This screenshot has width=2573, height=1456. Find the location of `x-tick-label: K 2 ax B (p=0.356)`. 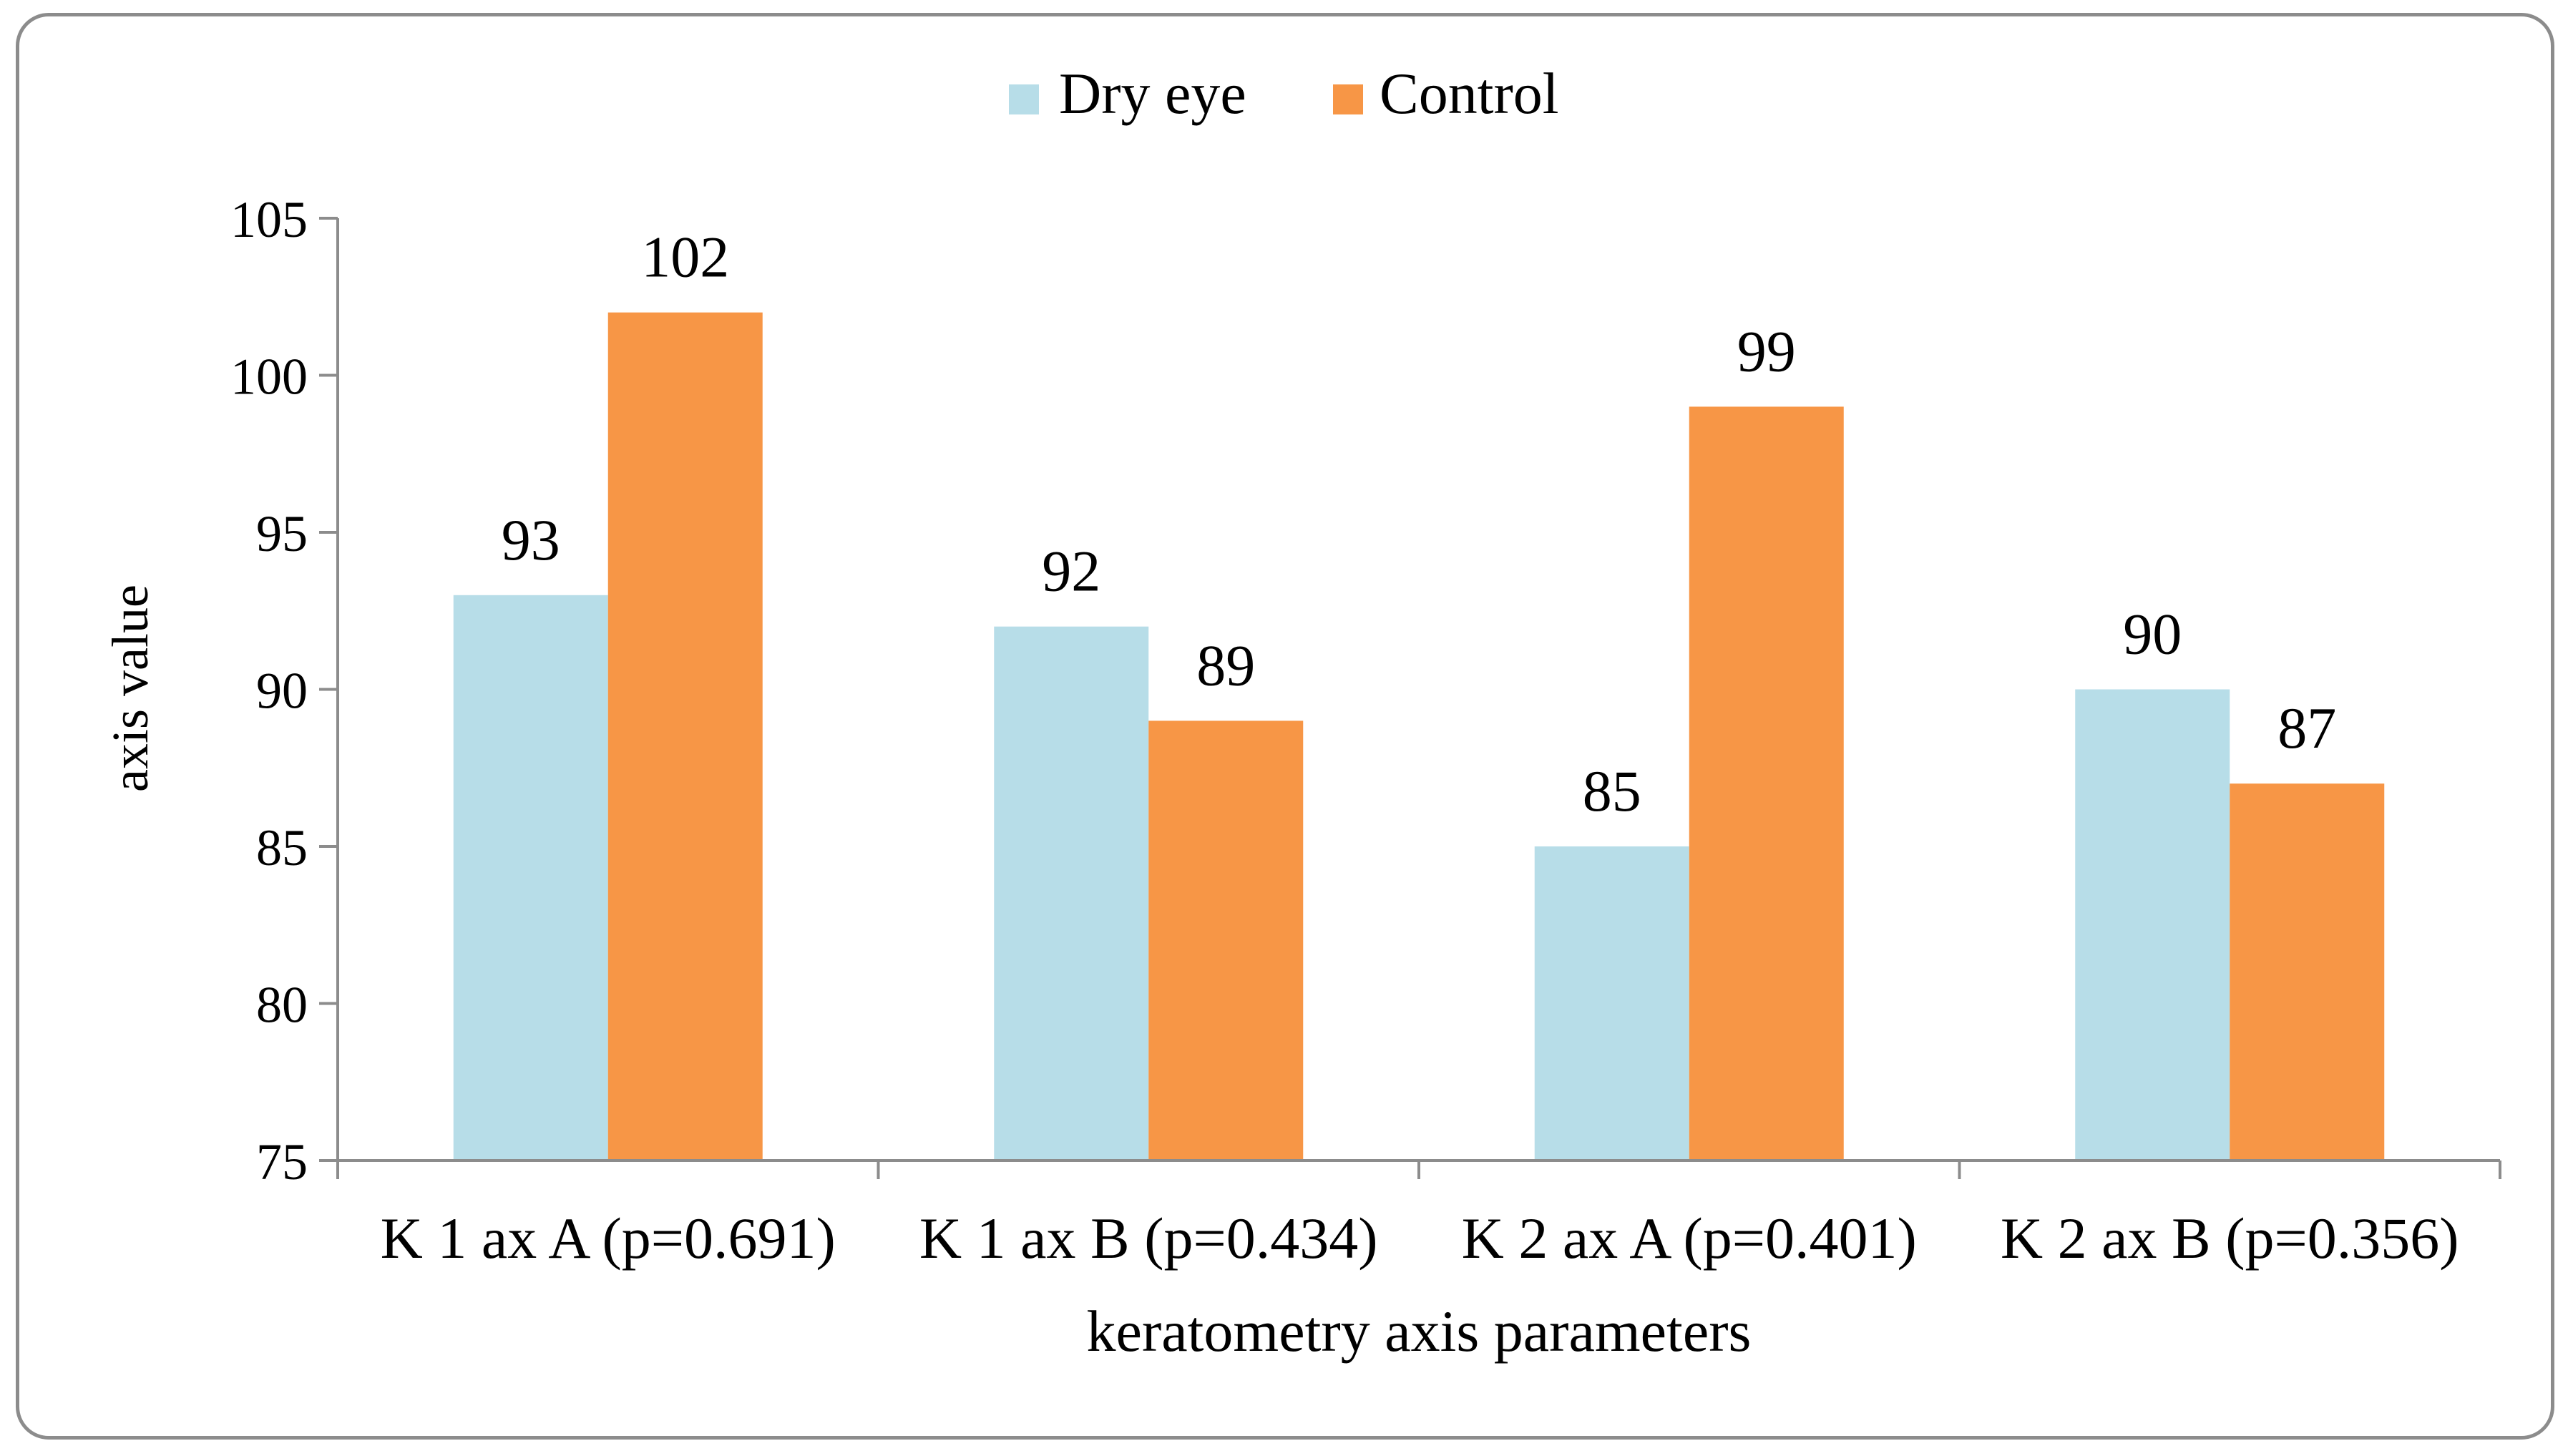

x-tick-label: K 2 ax B (p=0.356) is located at coordinates (2230, 1238).